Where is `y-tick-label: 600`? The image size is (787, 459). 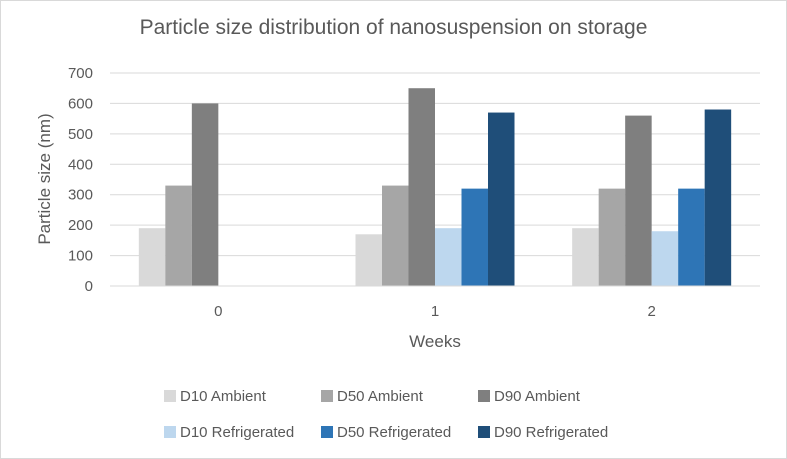 y-tick-label: 600 is located at coordinates (80, 103).